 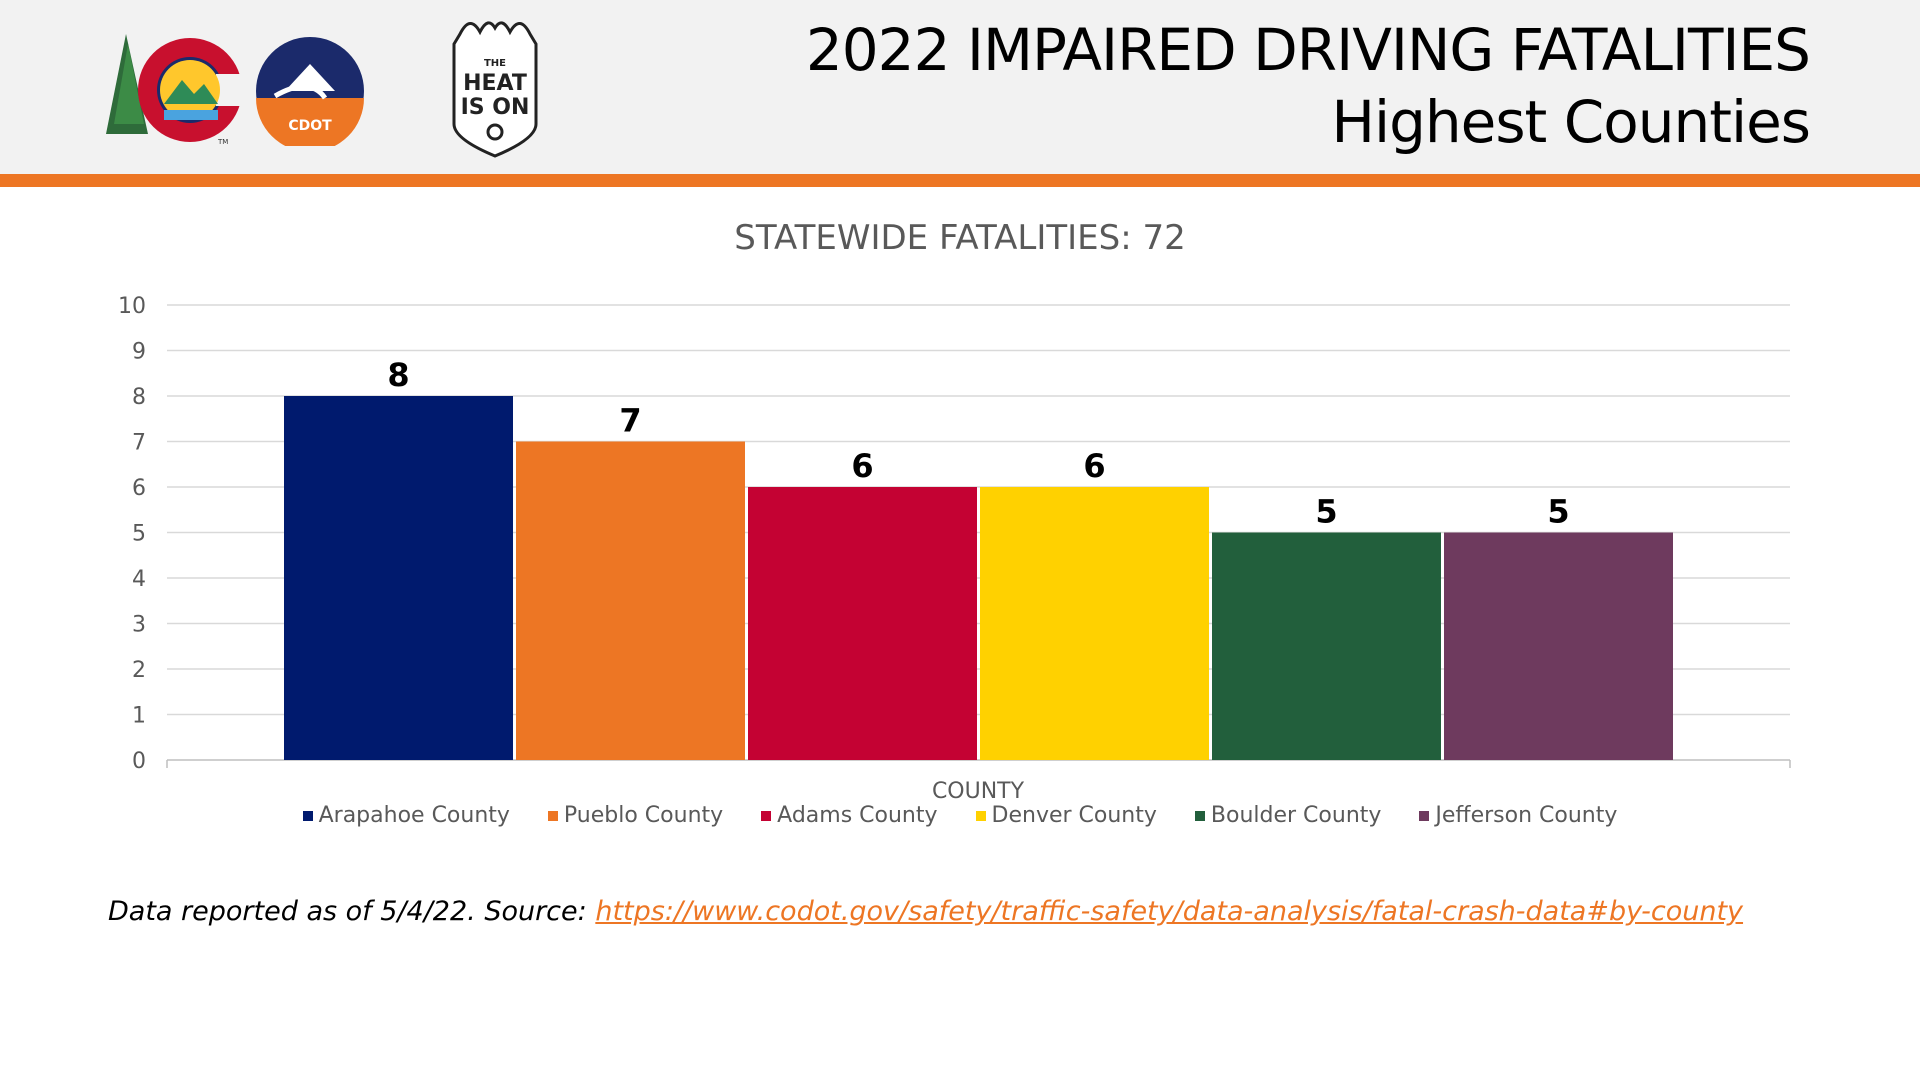 What do you see at coordinates (139, 443) in the screenshot?
I see `y-tick-label: 7` at bounding box center [139, 443].